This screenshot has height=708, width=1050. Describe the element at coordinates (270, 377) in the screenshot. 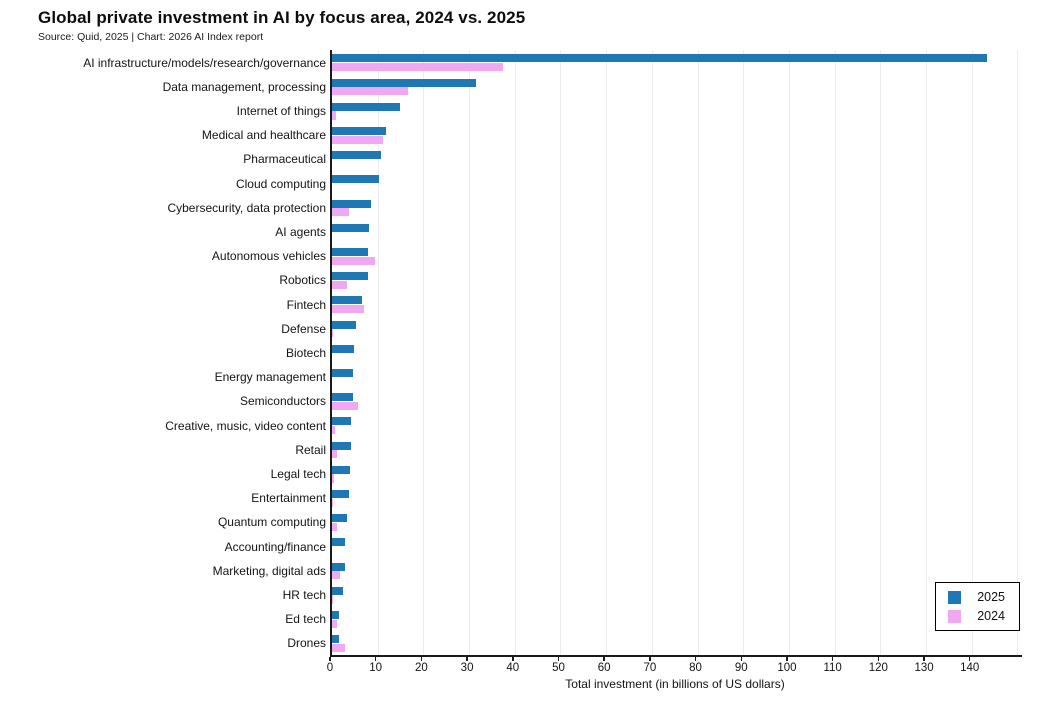

I see `category-label: Energy management` at that location.